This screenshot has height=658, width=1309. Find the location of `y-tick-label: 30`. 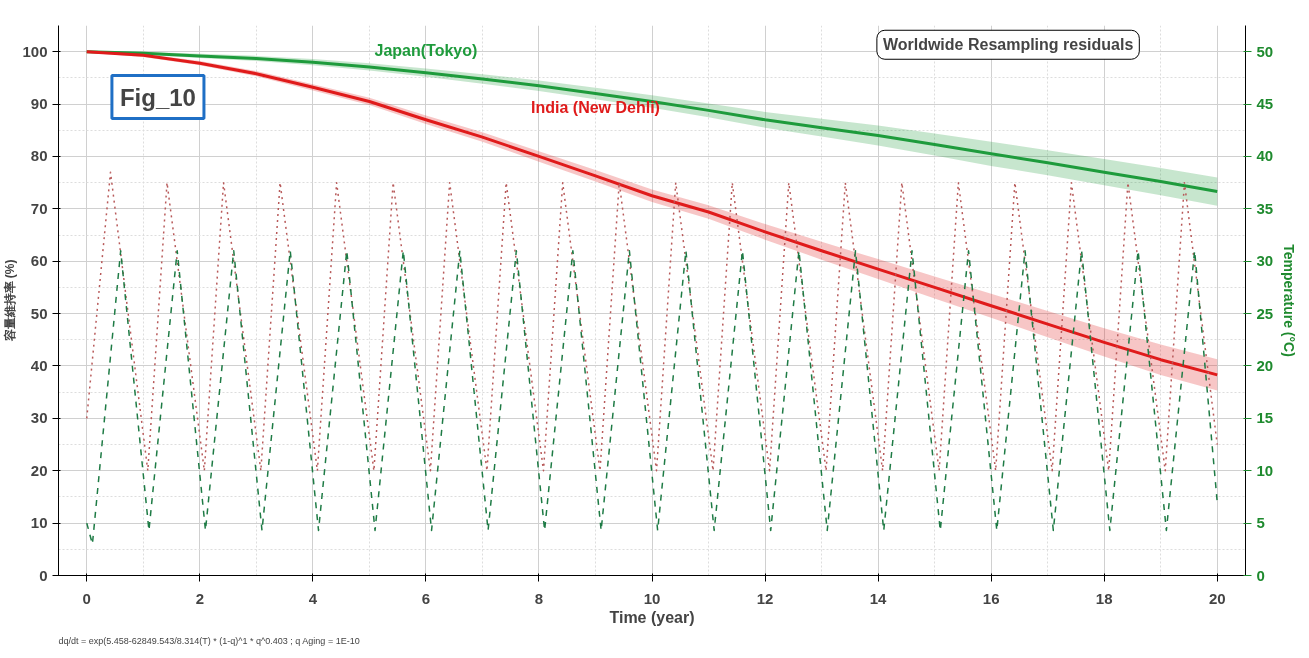

y-tick-label: 30 is located at coordinates (39, 418).